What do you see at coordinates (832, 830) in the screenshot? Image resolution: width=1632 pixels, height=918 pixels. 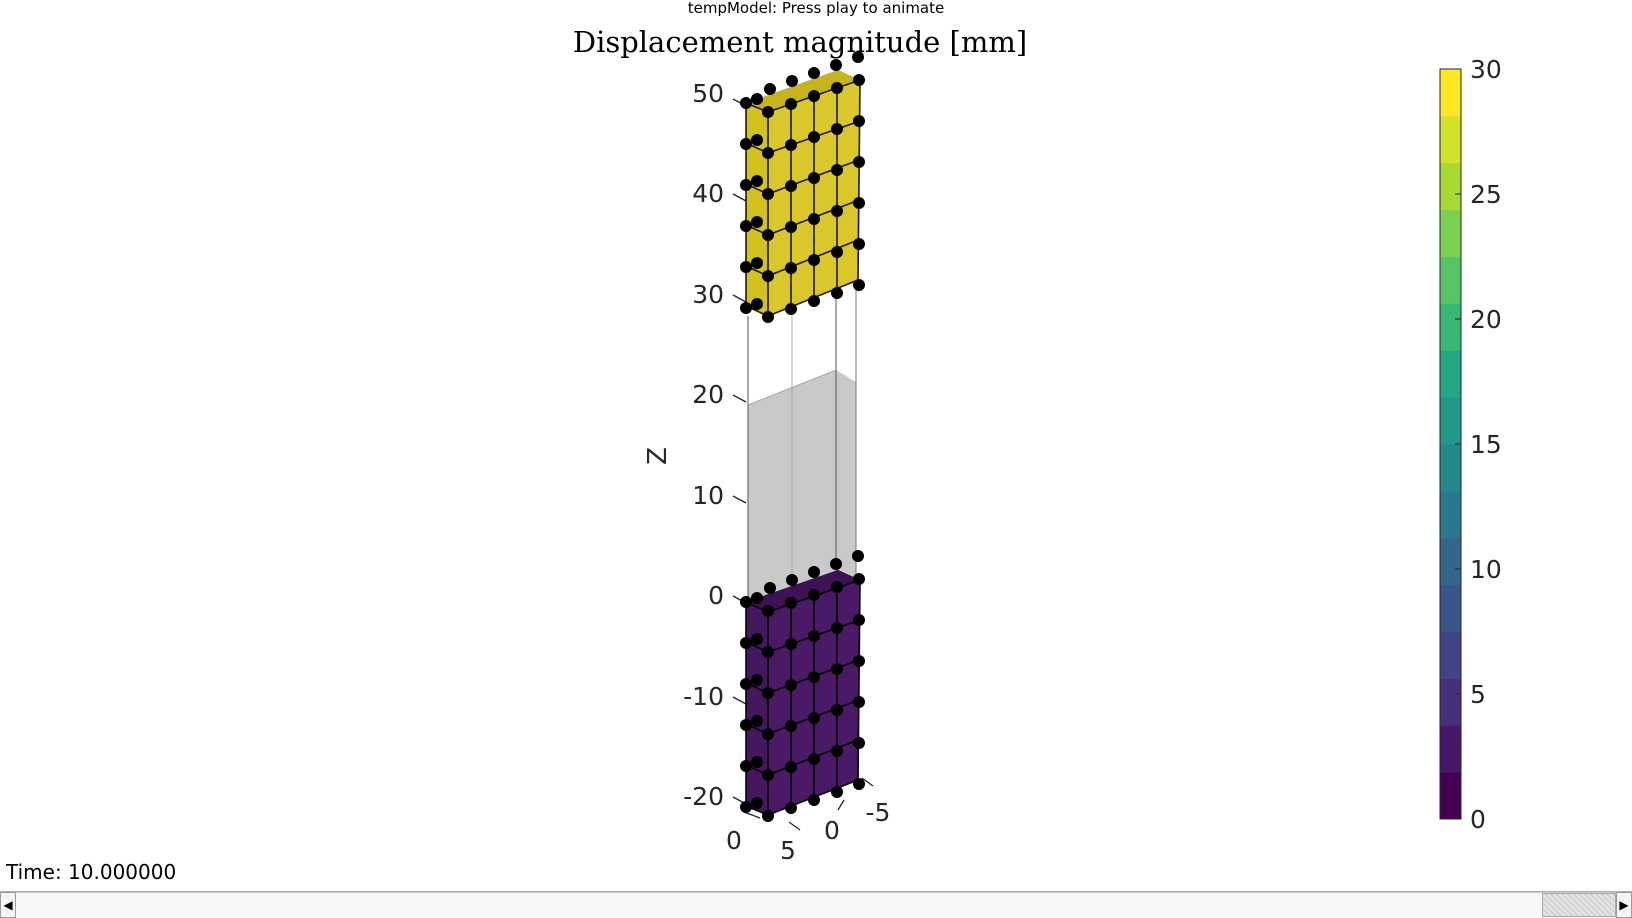 I see `y-tick-label: 0` at bounding box center [832, 830].